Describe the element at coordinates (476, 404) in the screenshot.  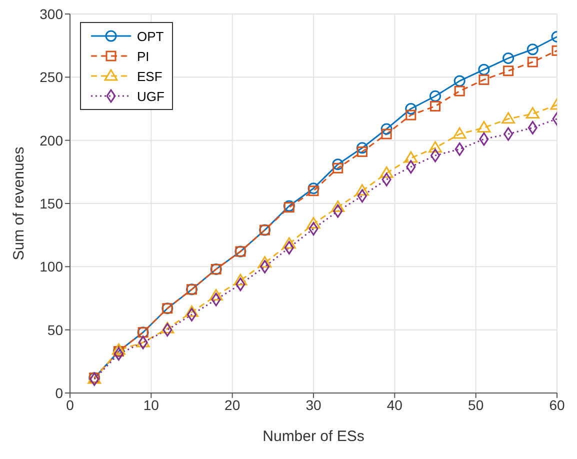
I see `x-tick-label: 50` at that location.